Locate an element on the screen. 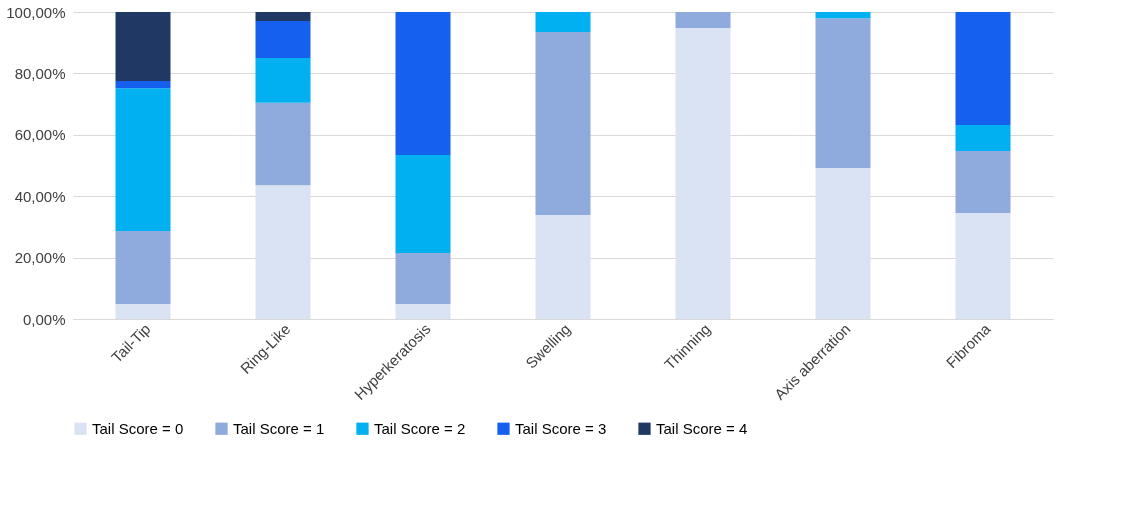  legend-label: Tail Score = 3 is located at coordinates (561, 428).